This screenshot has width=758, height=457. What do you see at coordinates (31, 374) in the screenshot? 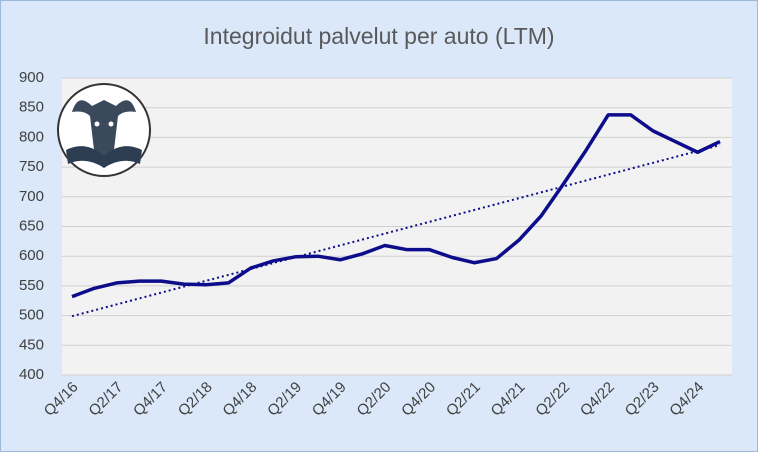
I see `y-tick-label: 400` at bounding box center [31, 374].